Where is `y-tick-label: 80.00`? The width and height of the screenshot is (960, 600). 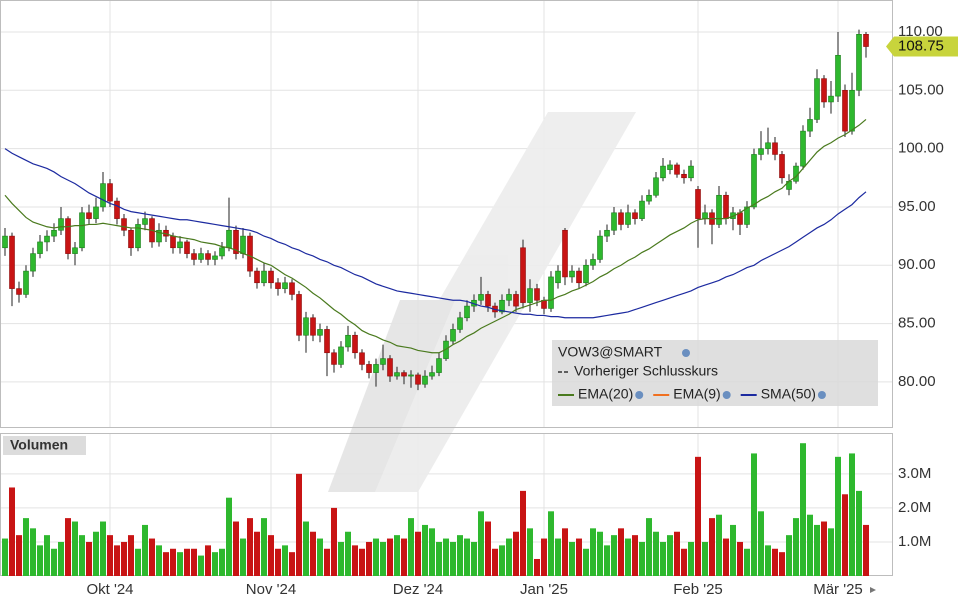
y-tick-label: 80.00 is located at coordinates (917, 381).